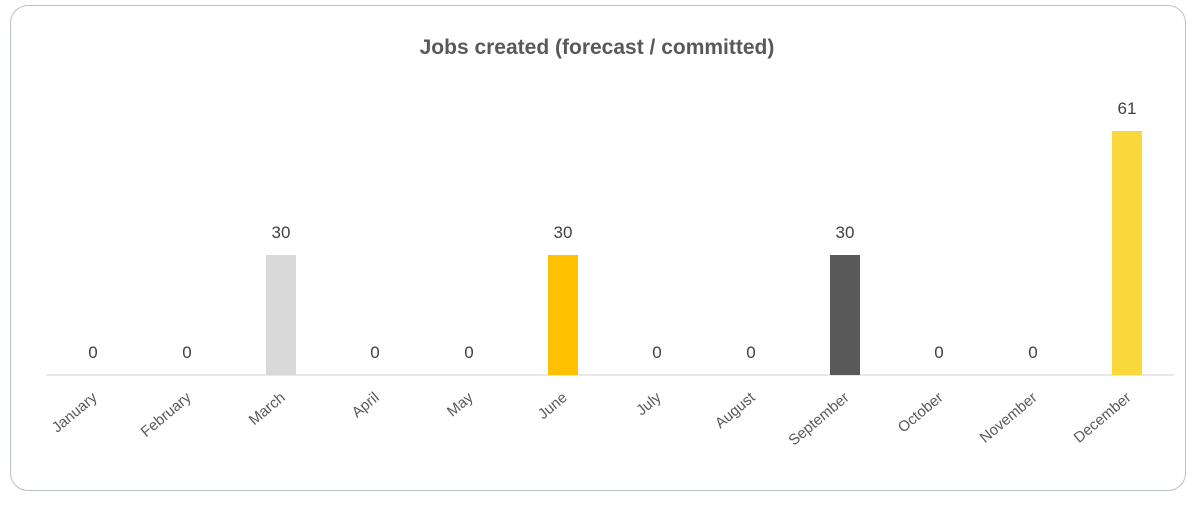  What do you see at coordinates (563, 315) in the screenshot?
I see `bar-june` at bounding box center [563, 315].